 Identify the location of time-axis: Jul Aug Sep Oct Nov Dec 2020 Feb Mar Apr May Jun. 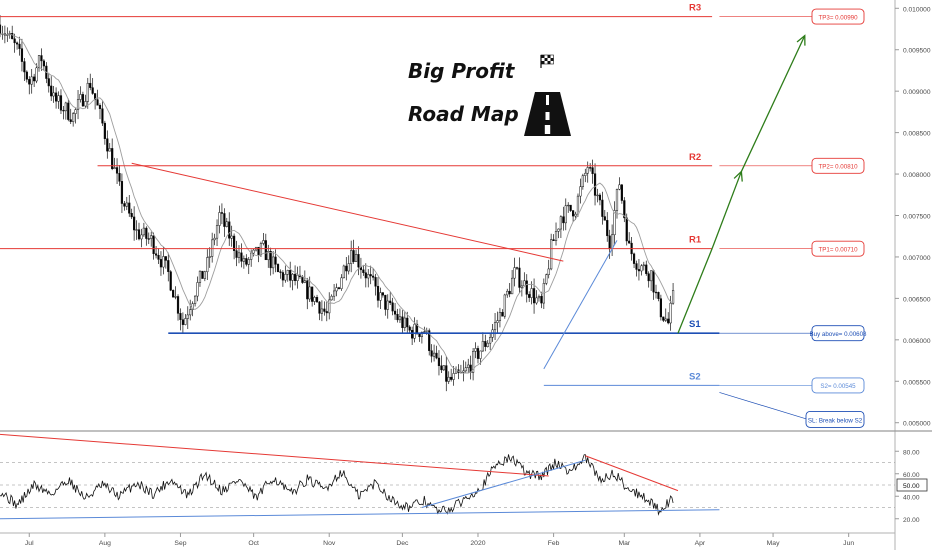
(439, 540).